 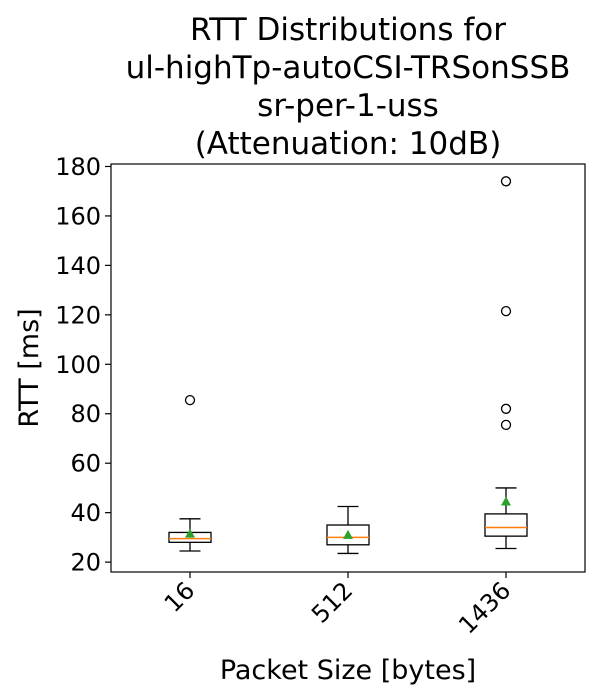 I want to click on y-axis: 20 40 60 80 100 120 140 160 180, so click(x=83, y=365).